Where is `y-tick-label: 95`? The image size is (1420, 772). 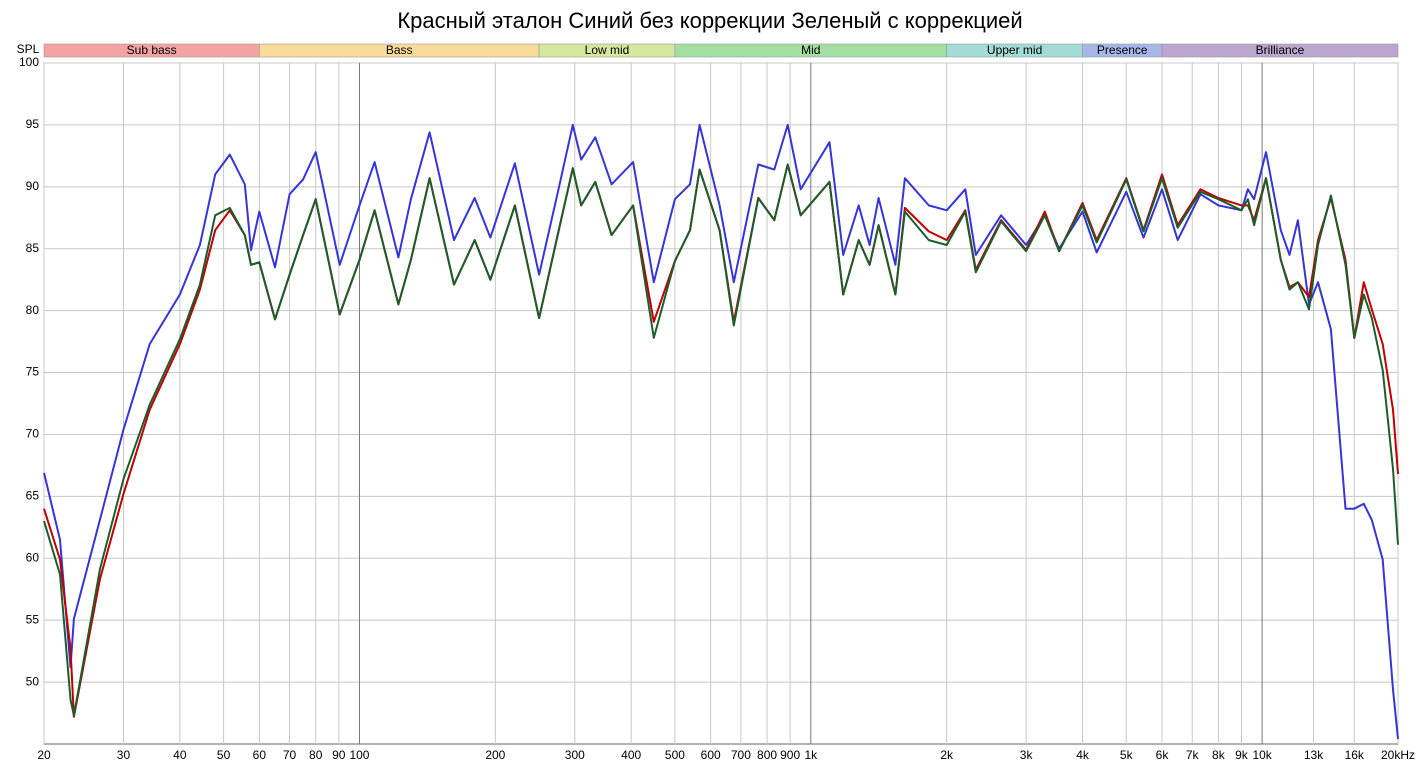
y-tick-label: 95 is located at coordinates (33, 124).